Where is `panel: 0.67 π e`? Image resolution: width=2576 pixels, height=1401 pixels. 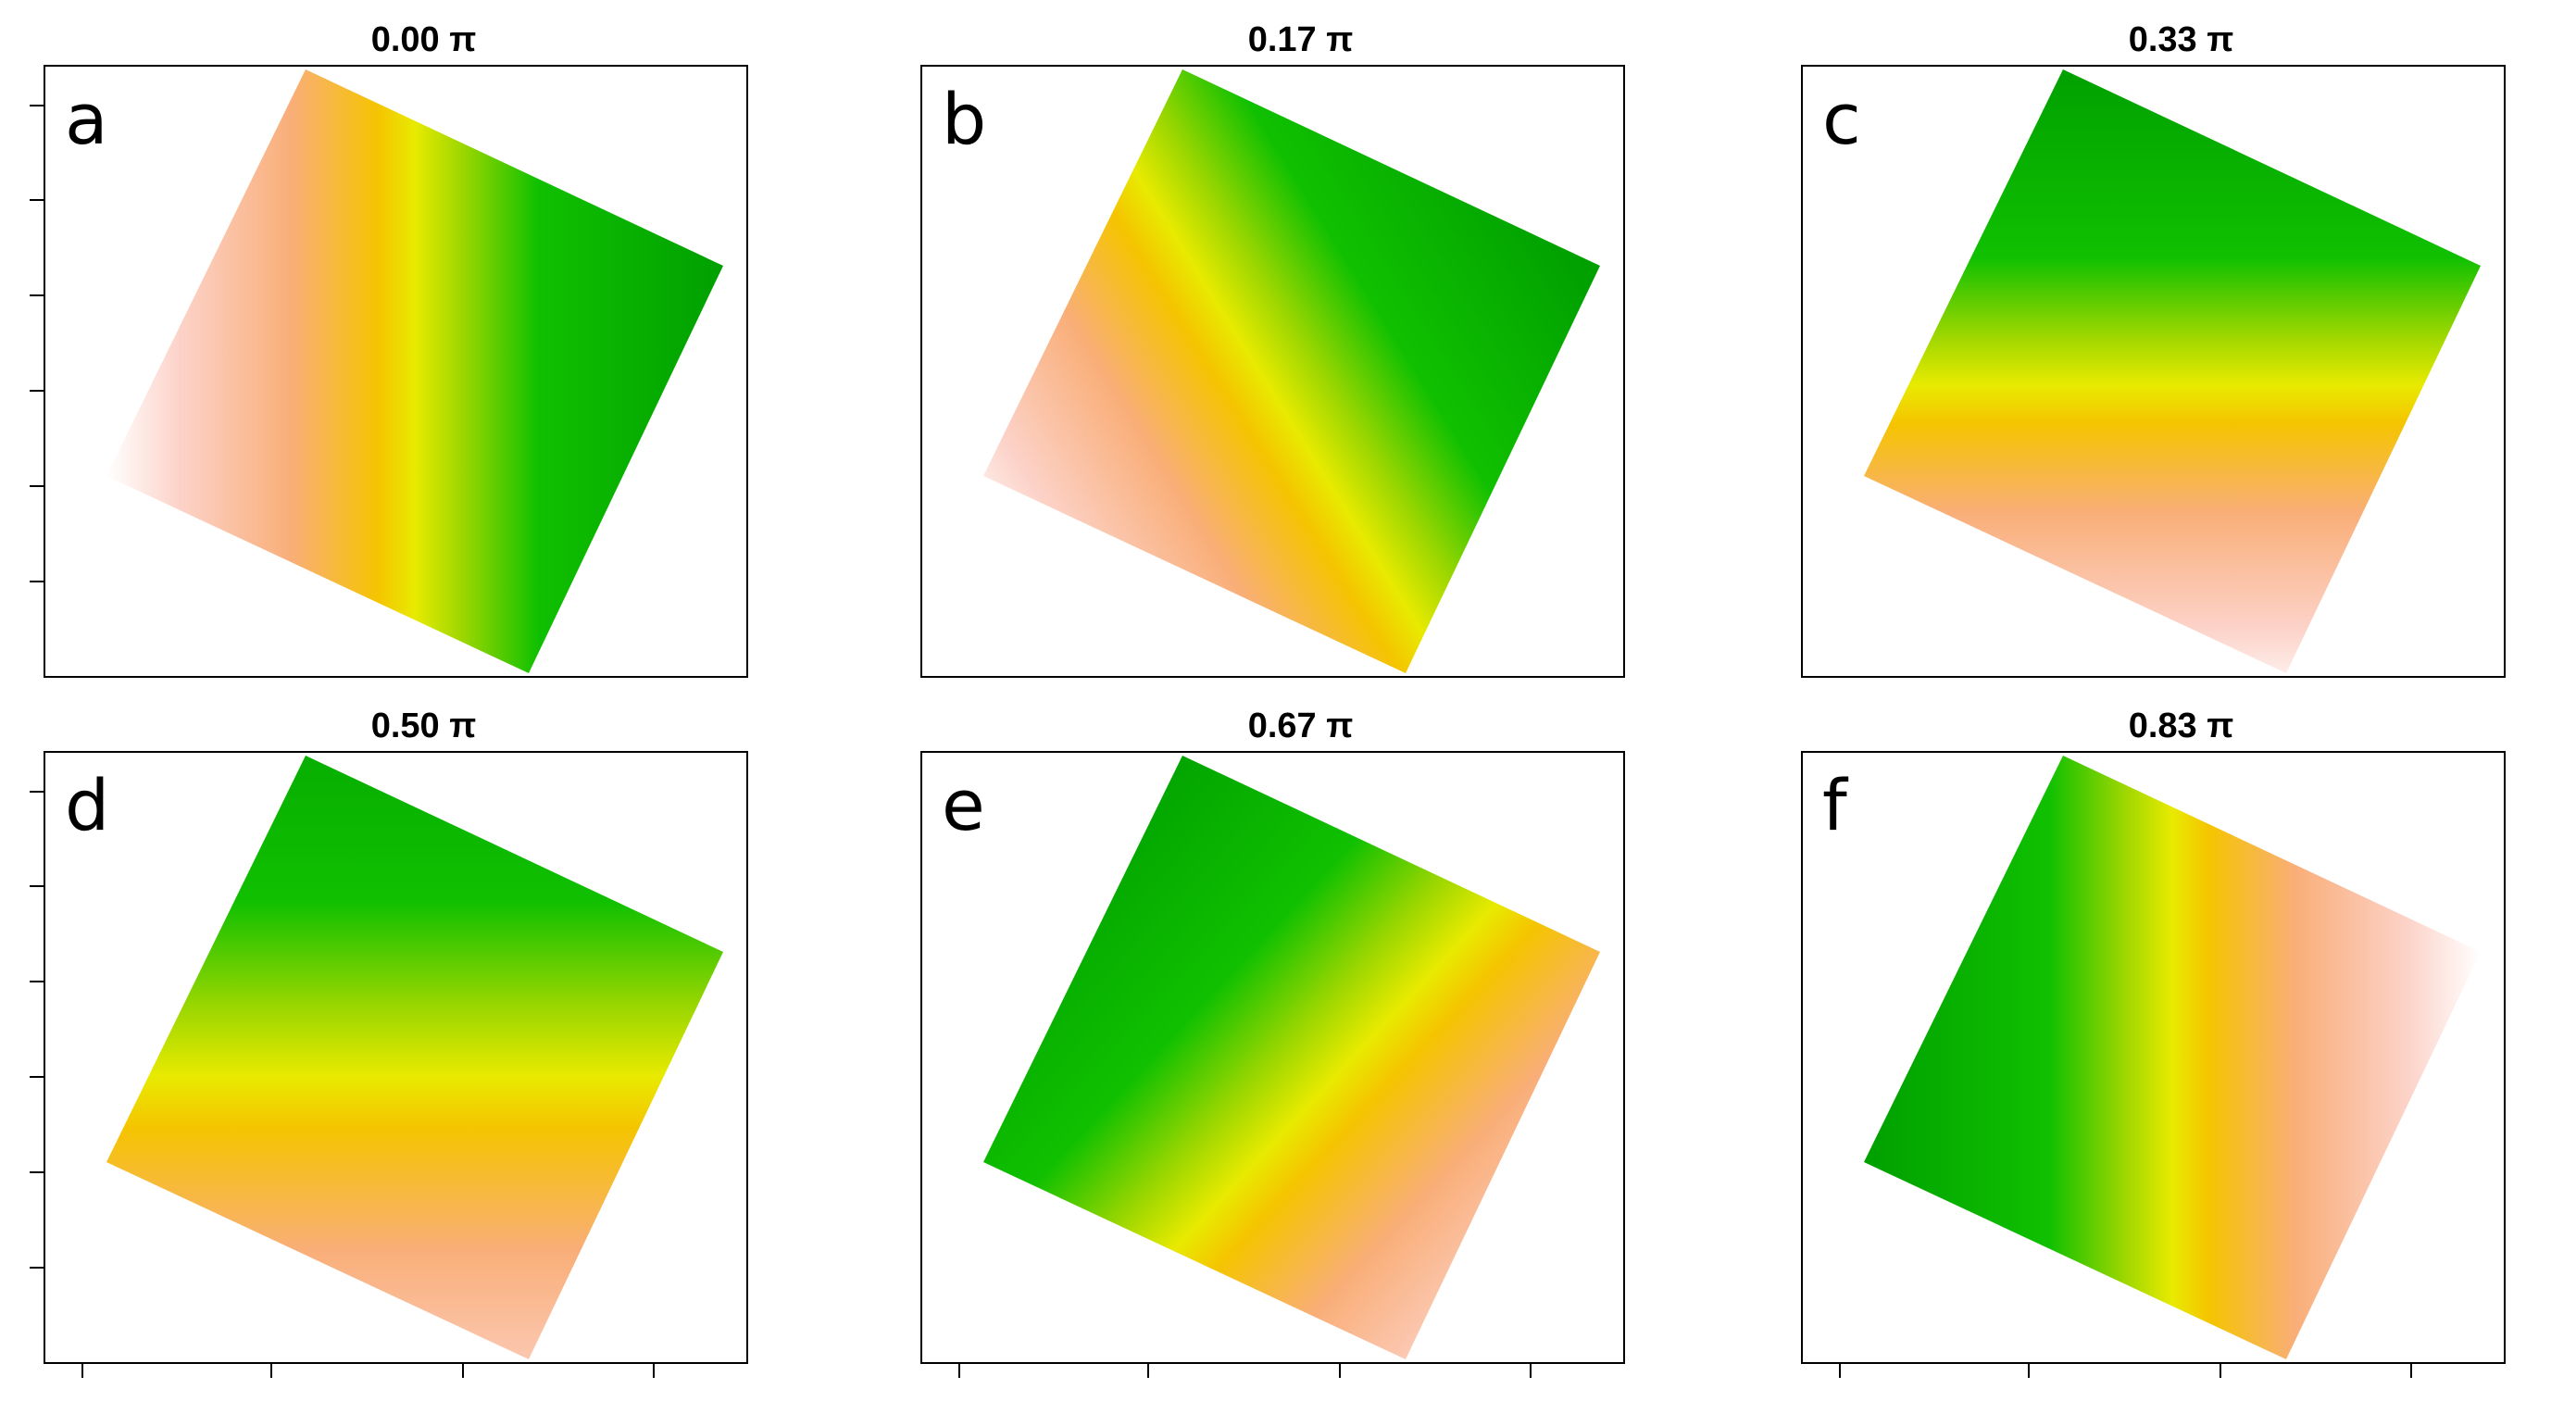 panel: 0.67 π e is located at coordinates (1273, 1043).